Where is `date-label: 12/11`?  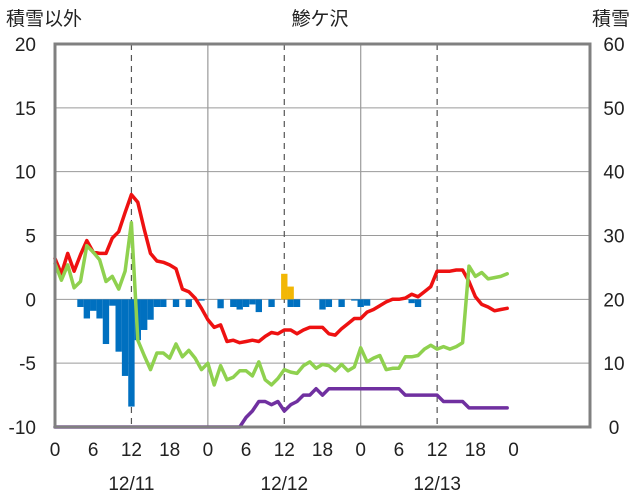
date-label: 12/11 is located at coordinates (131, 484).